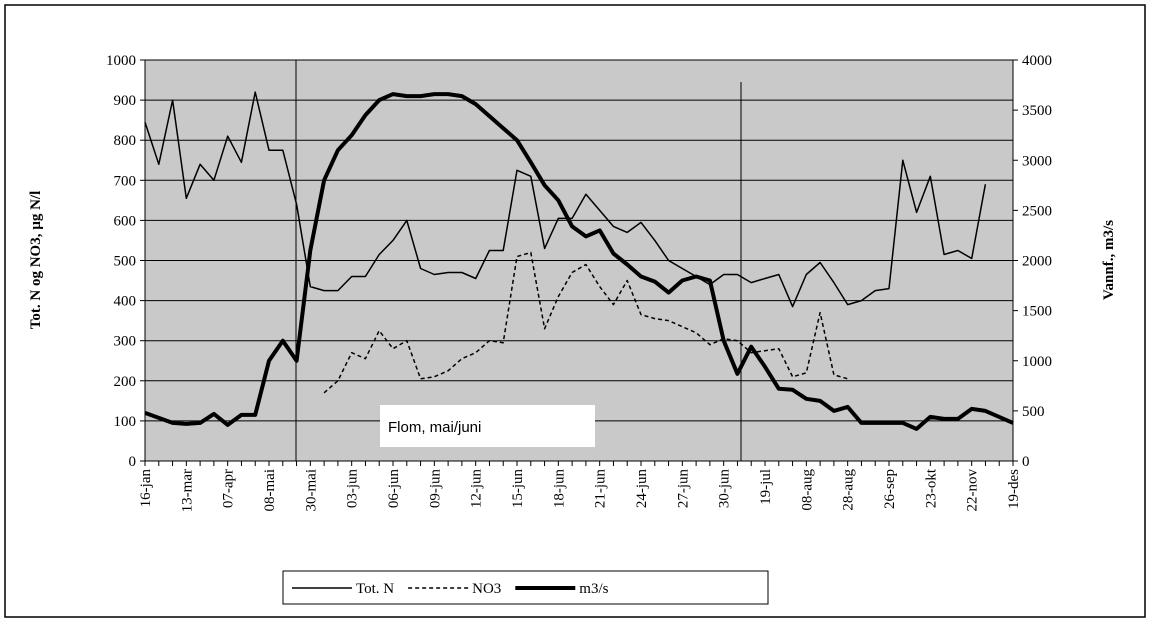 This screenshot has width=1151, height=629. What do you see at coordinates (125, 382) in the screenshot?
I see `y-tick-label: 200` at bounding box center [125, 382].